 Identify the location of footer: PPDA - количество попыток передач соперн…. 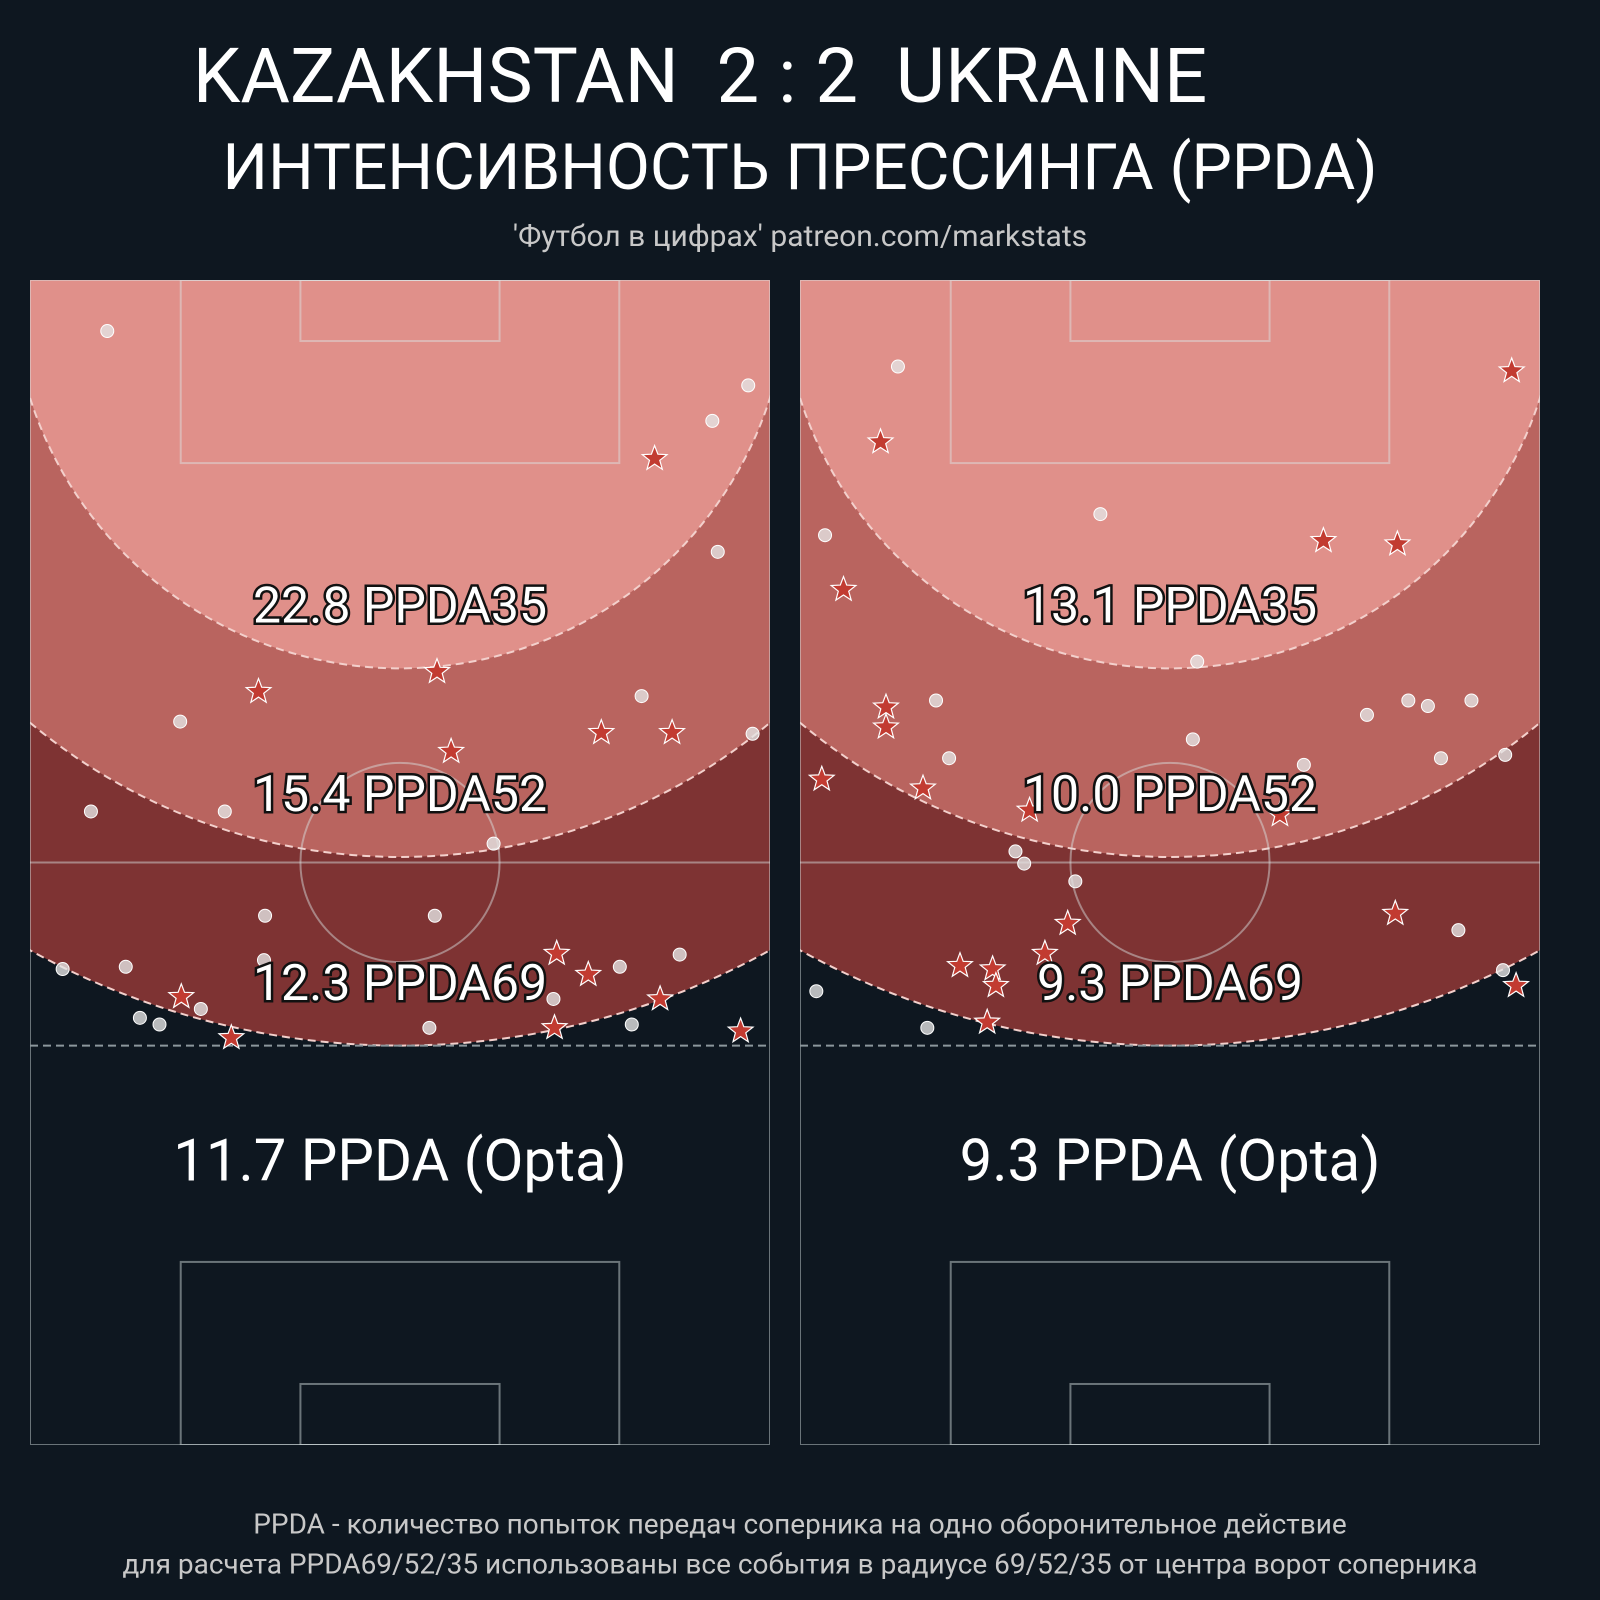
(799, 1523).